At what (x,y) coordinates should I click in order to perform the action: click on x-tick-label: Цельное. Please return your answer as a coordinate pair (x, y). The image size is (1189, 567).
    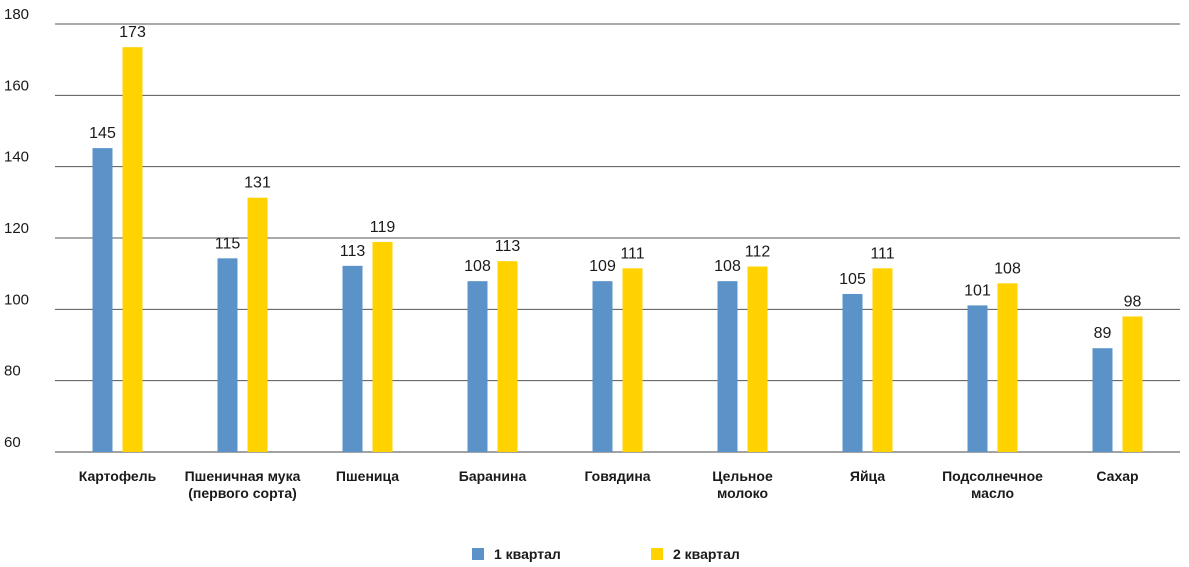
    Looking at the image, I should click on (742, 476).